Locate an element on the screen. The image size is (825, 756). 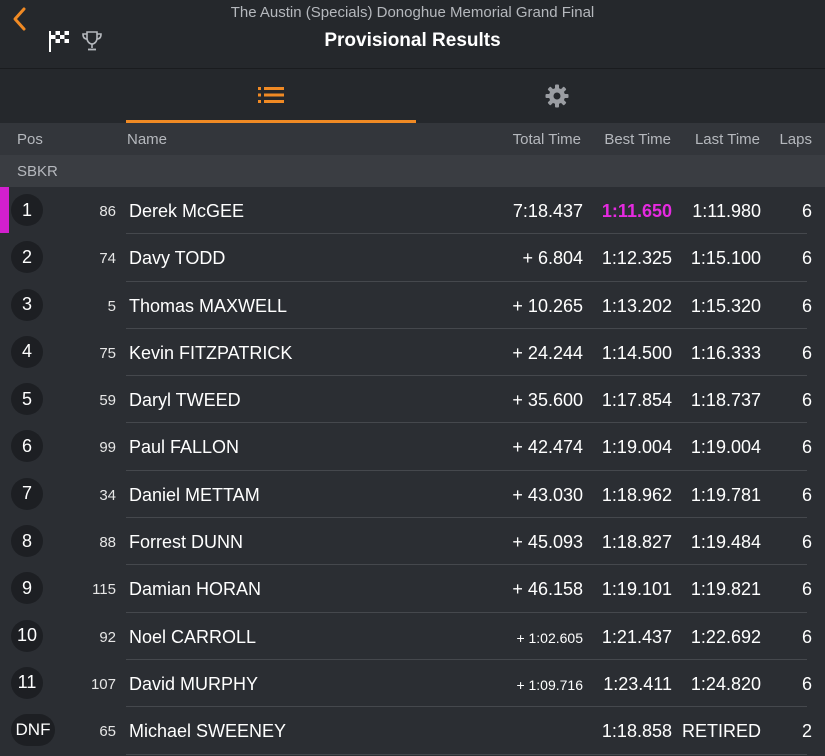
rider-name: Derek McGEE is located at coordinates (187, 211).